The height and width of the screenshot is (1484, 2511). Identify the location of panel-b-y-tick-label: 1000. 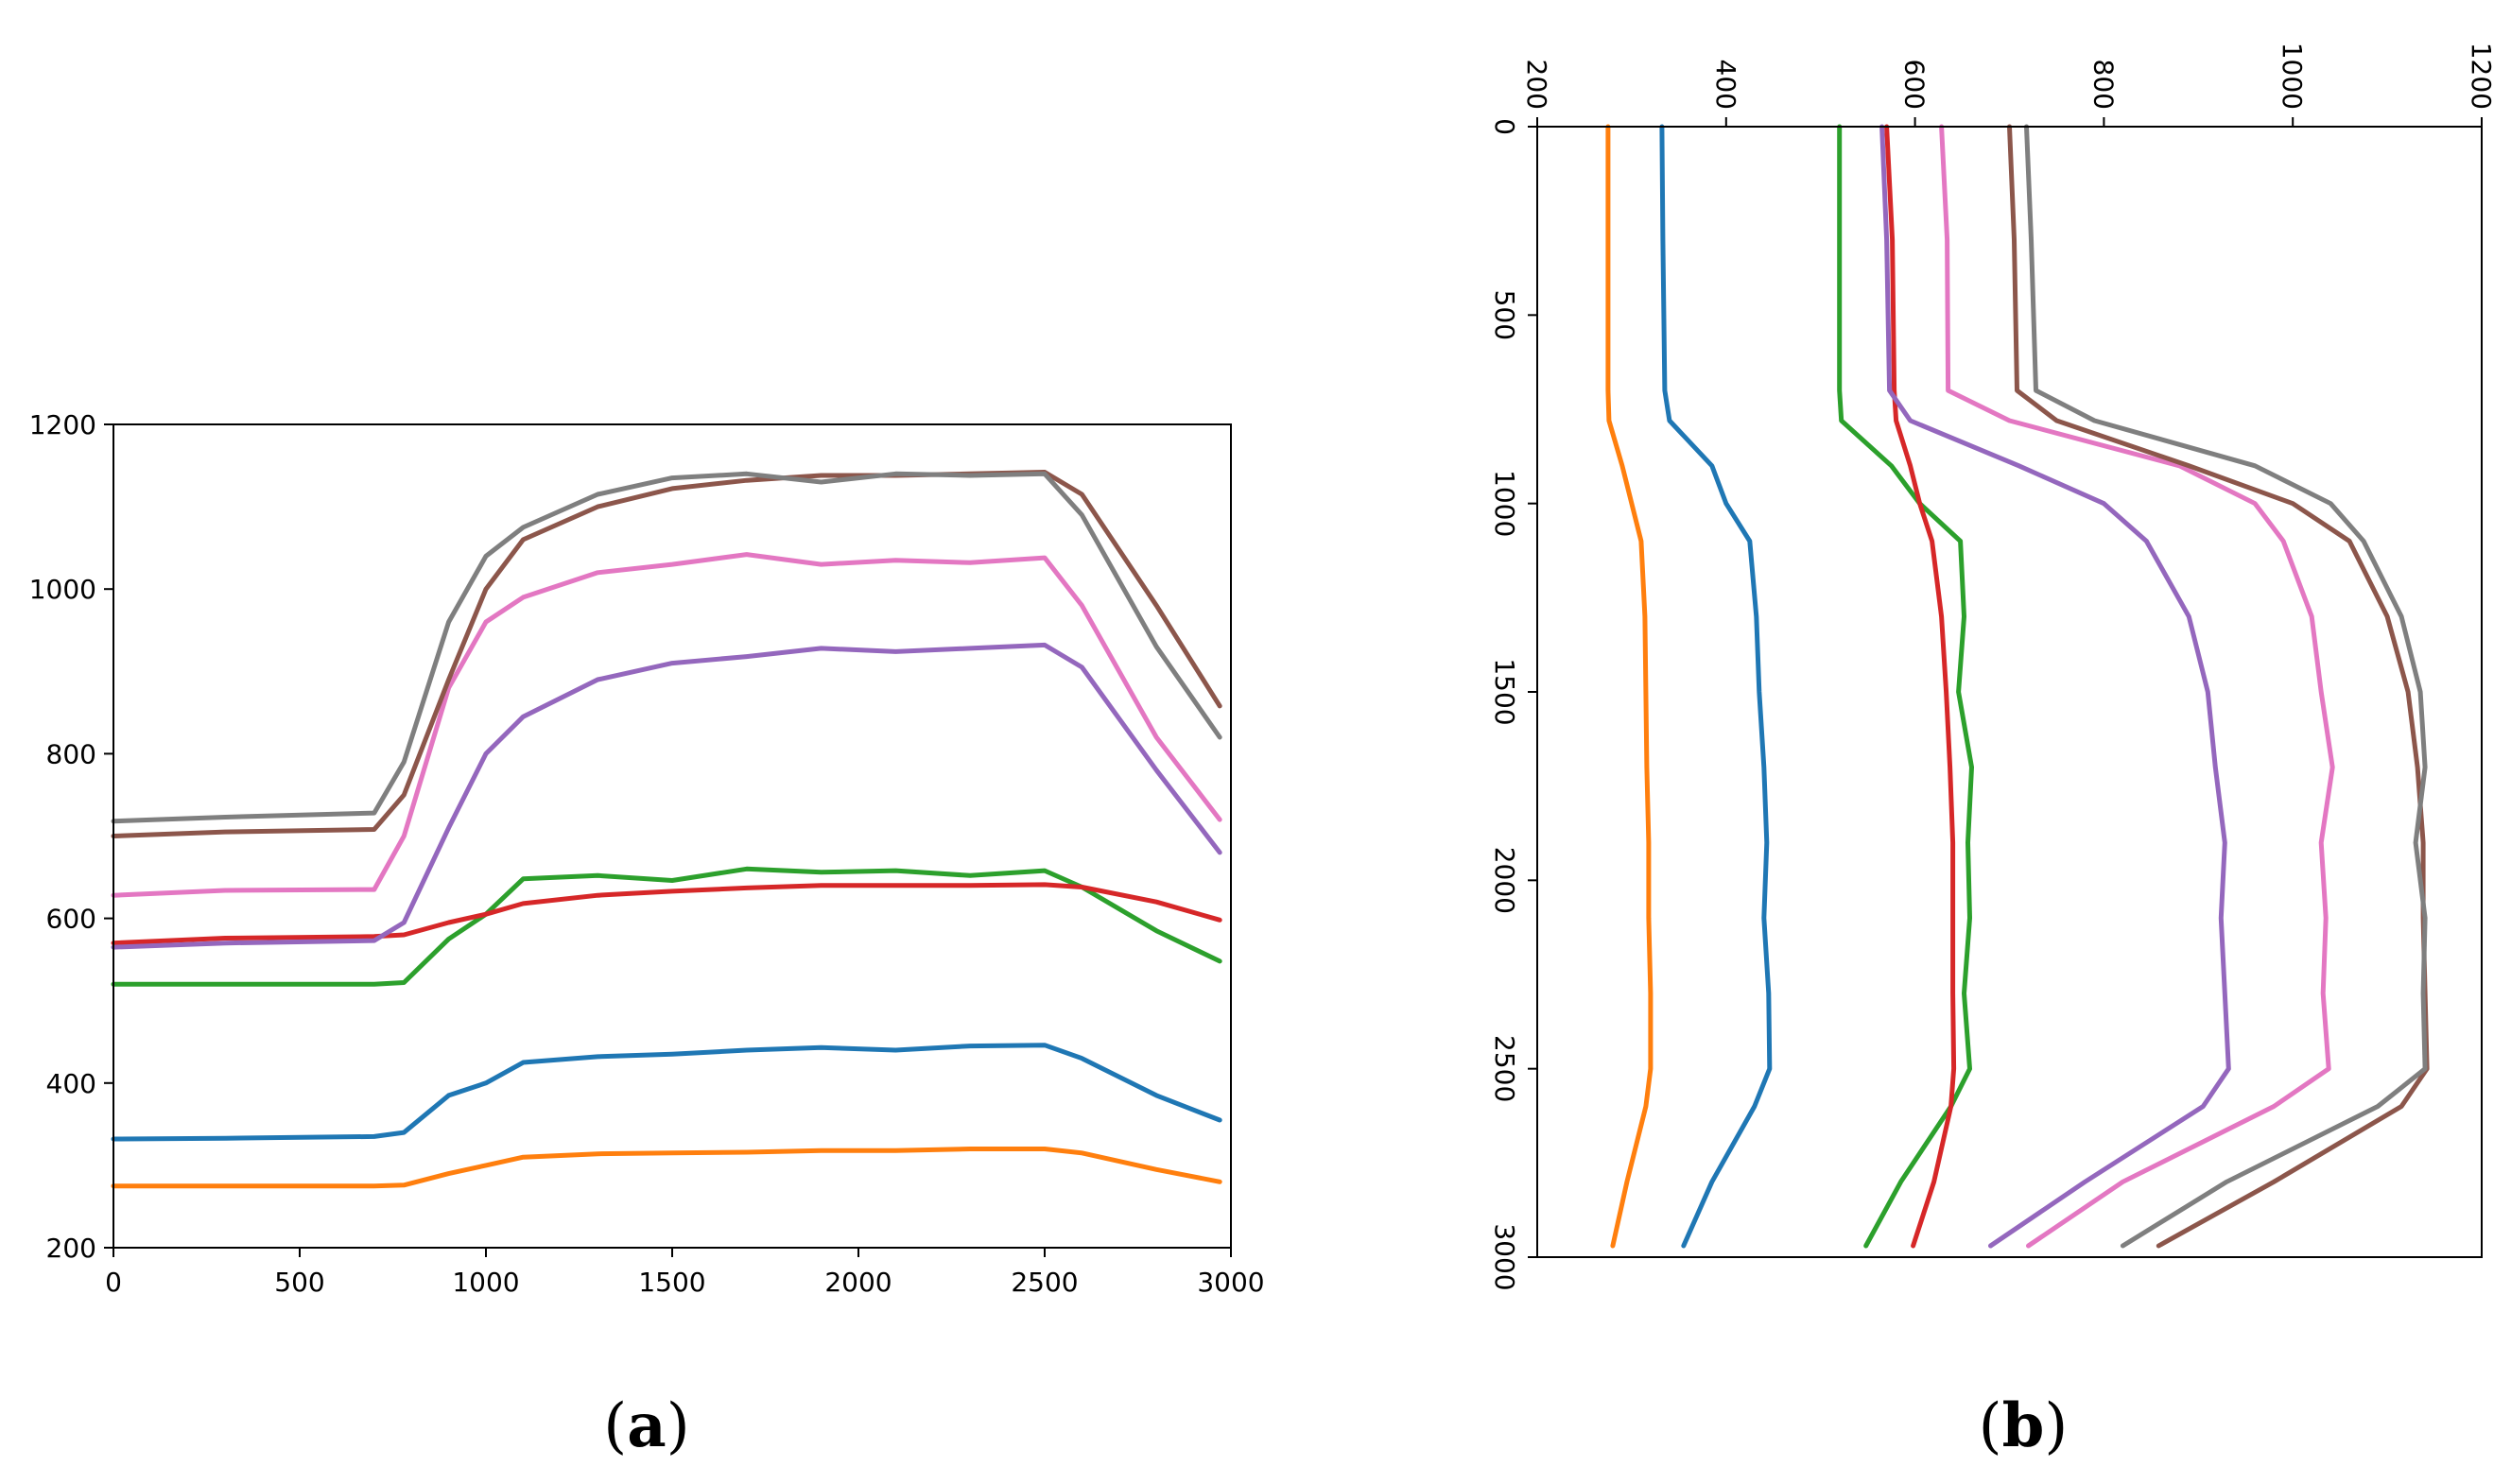
(2292, 76).